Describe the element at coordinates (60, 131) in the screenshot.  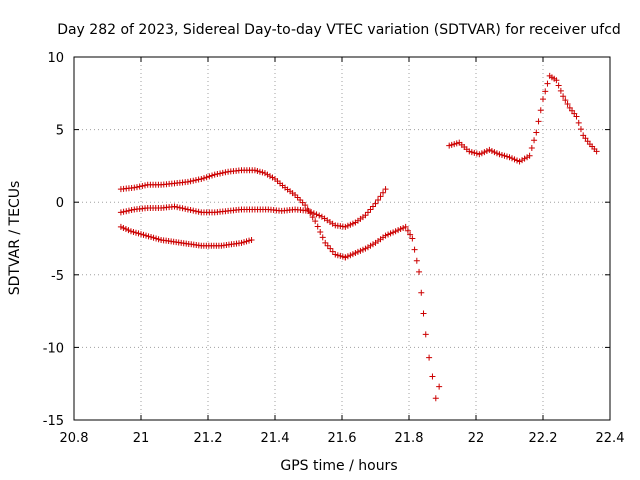
I see `y-tick-label: 5` at that location.